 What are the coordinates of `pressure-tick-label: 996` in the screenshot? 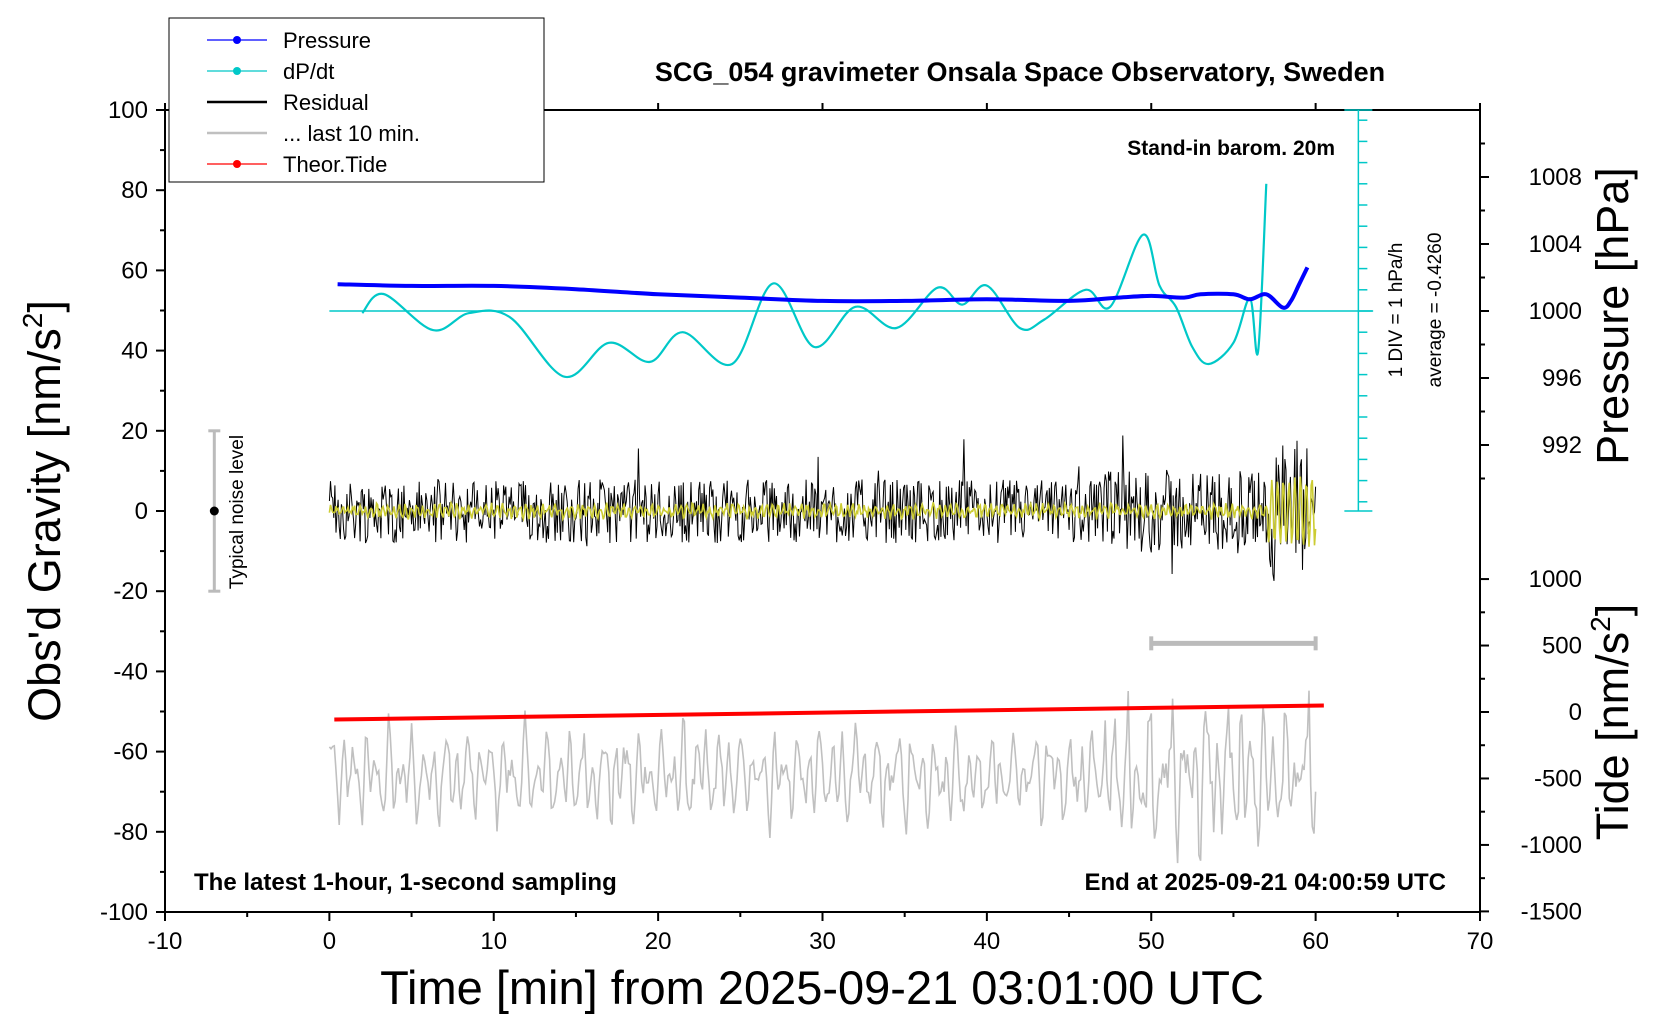 It's located at (1562, 378).